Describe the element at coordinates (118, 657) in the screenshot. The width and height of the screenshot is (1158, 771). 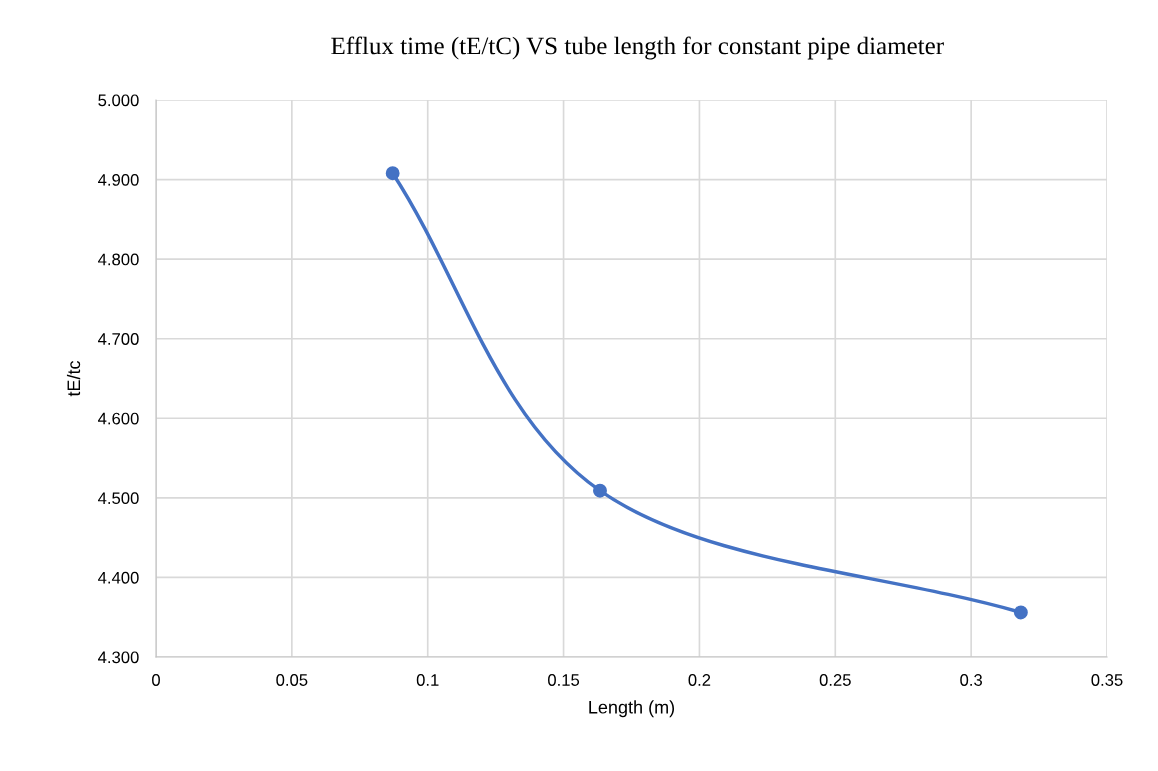
I see `y-tick-label: 4.300` at that location.